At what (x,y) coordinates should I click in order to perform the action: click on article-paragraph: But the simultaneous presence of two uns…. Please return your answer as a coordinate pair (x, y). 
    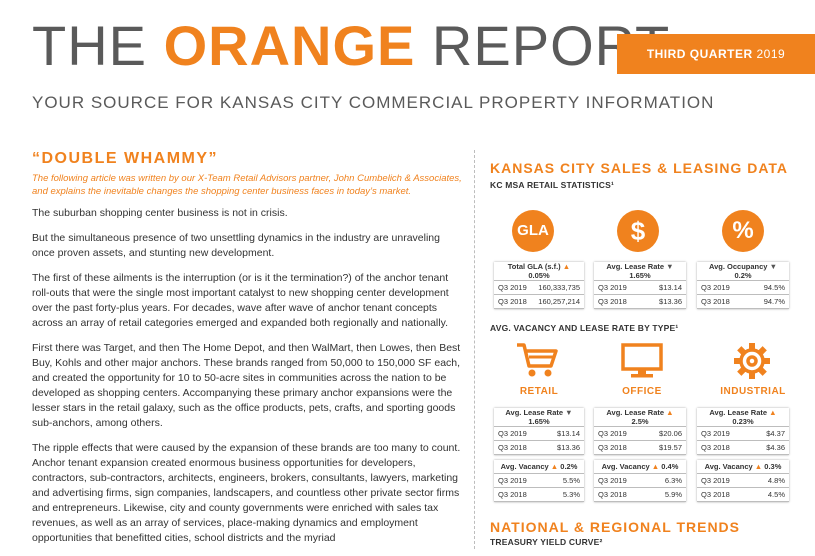
    Looking at the image, I should click on (236, 245).